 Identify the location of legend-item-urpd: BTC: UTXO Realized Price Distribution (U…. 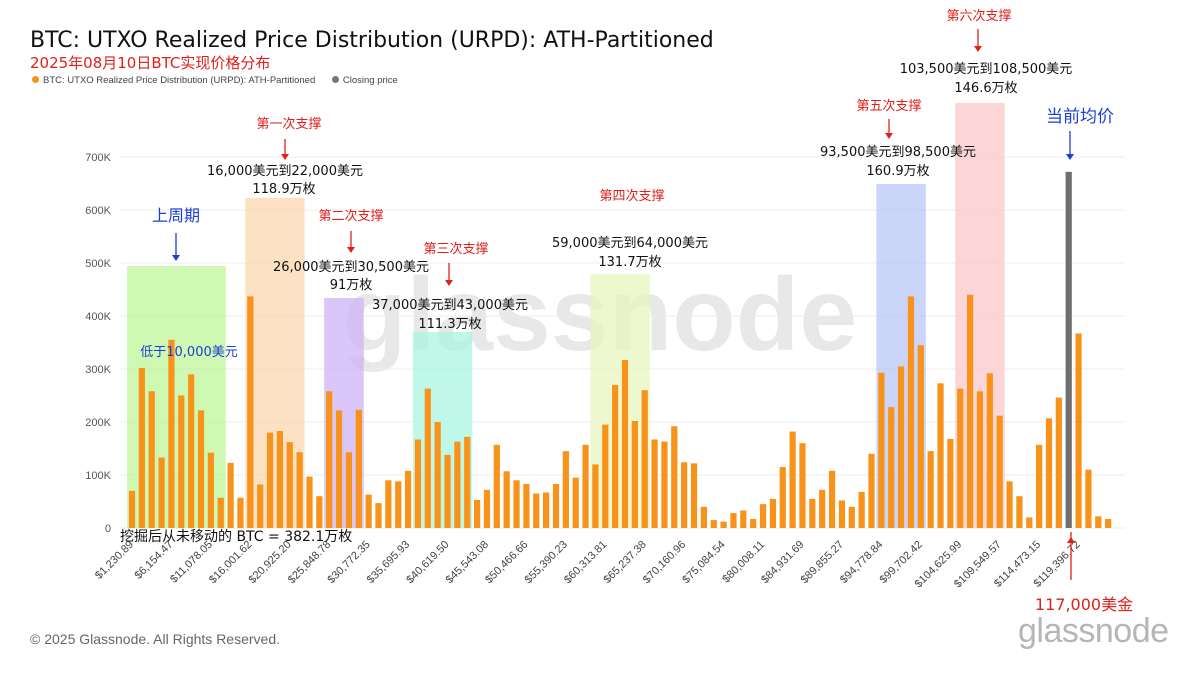
(173, 80).